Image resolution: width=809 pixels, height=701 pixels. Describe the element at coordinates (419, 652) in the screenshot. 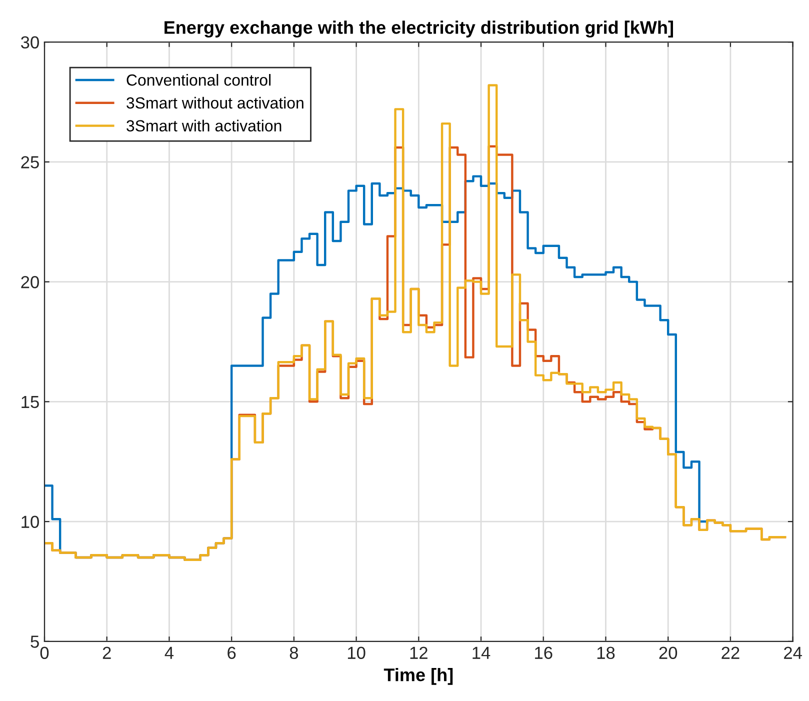

I see `x-tick-label: 12` at that location.